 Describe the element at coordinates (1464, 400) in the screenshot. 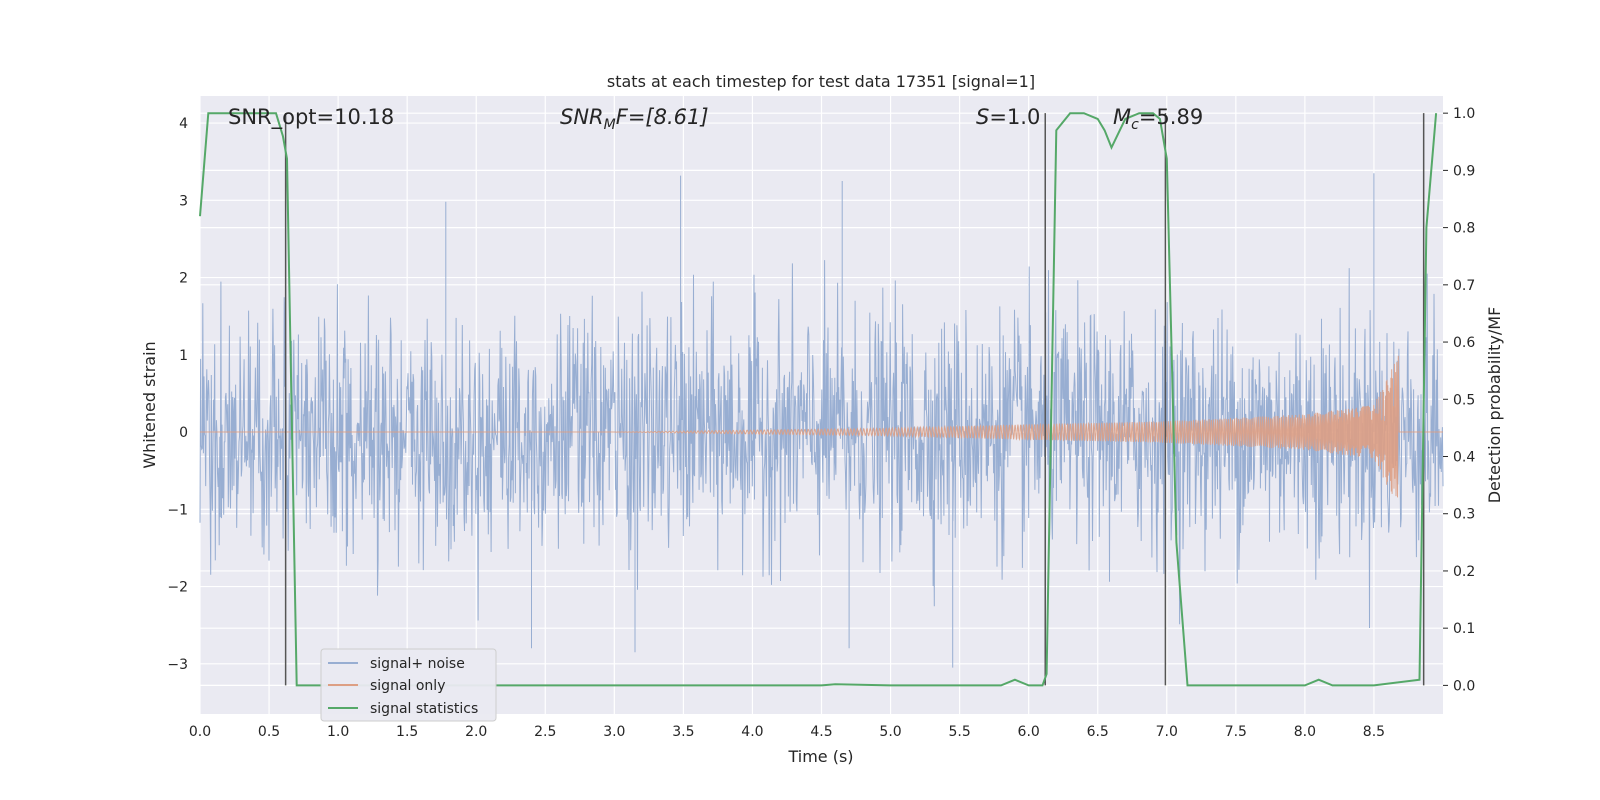

I see `y-right-tick-label: 0.5` at that location.